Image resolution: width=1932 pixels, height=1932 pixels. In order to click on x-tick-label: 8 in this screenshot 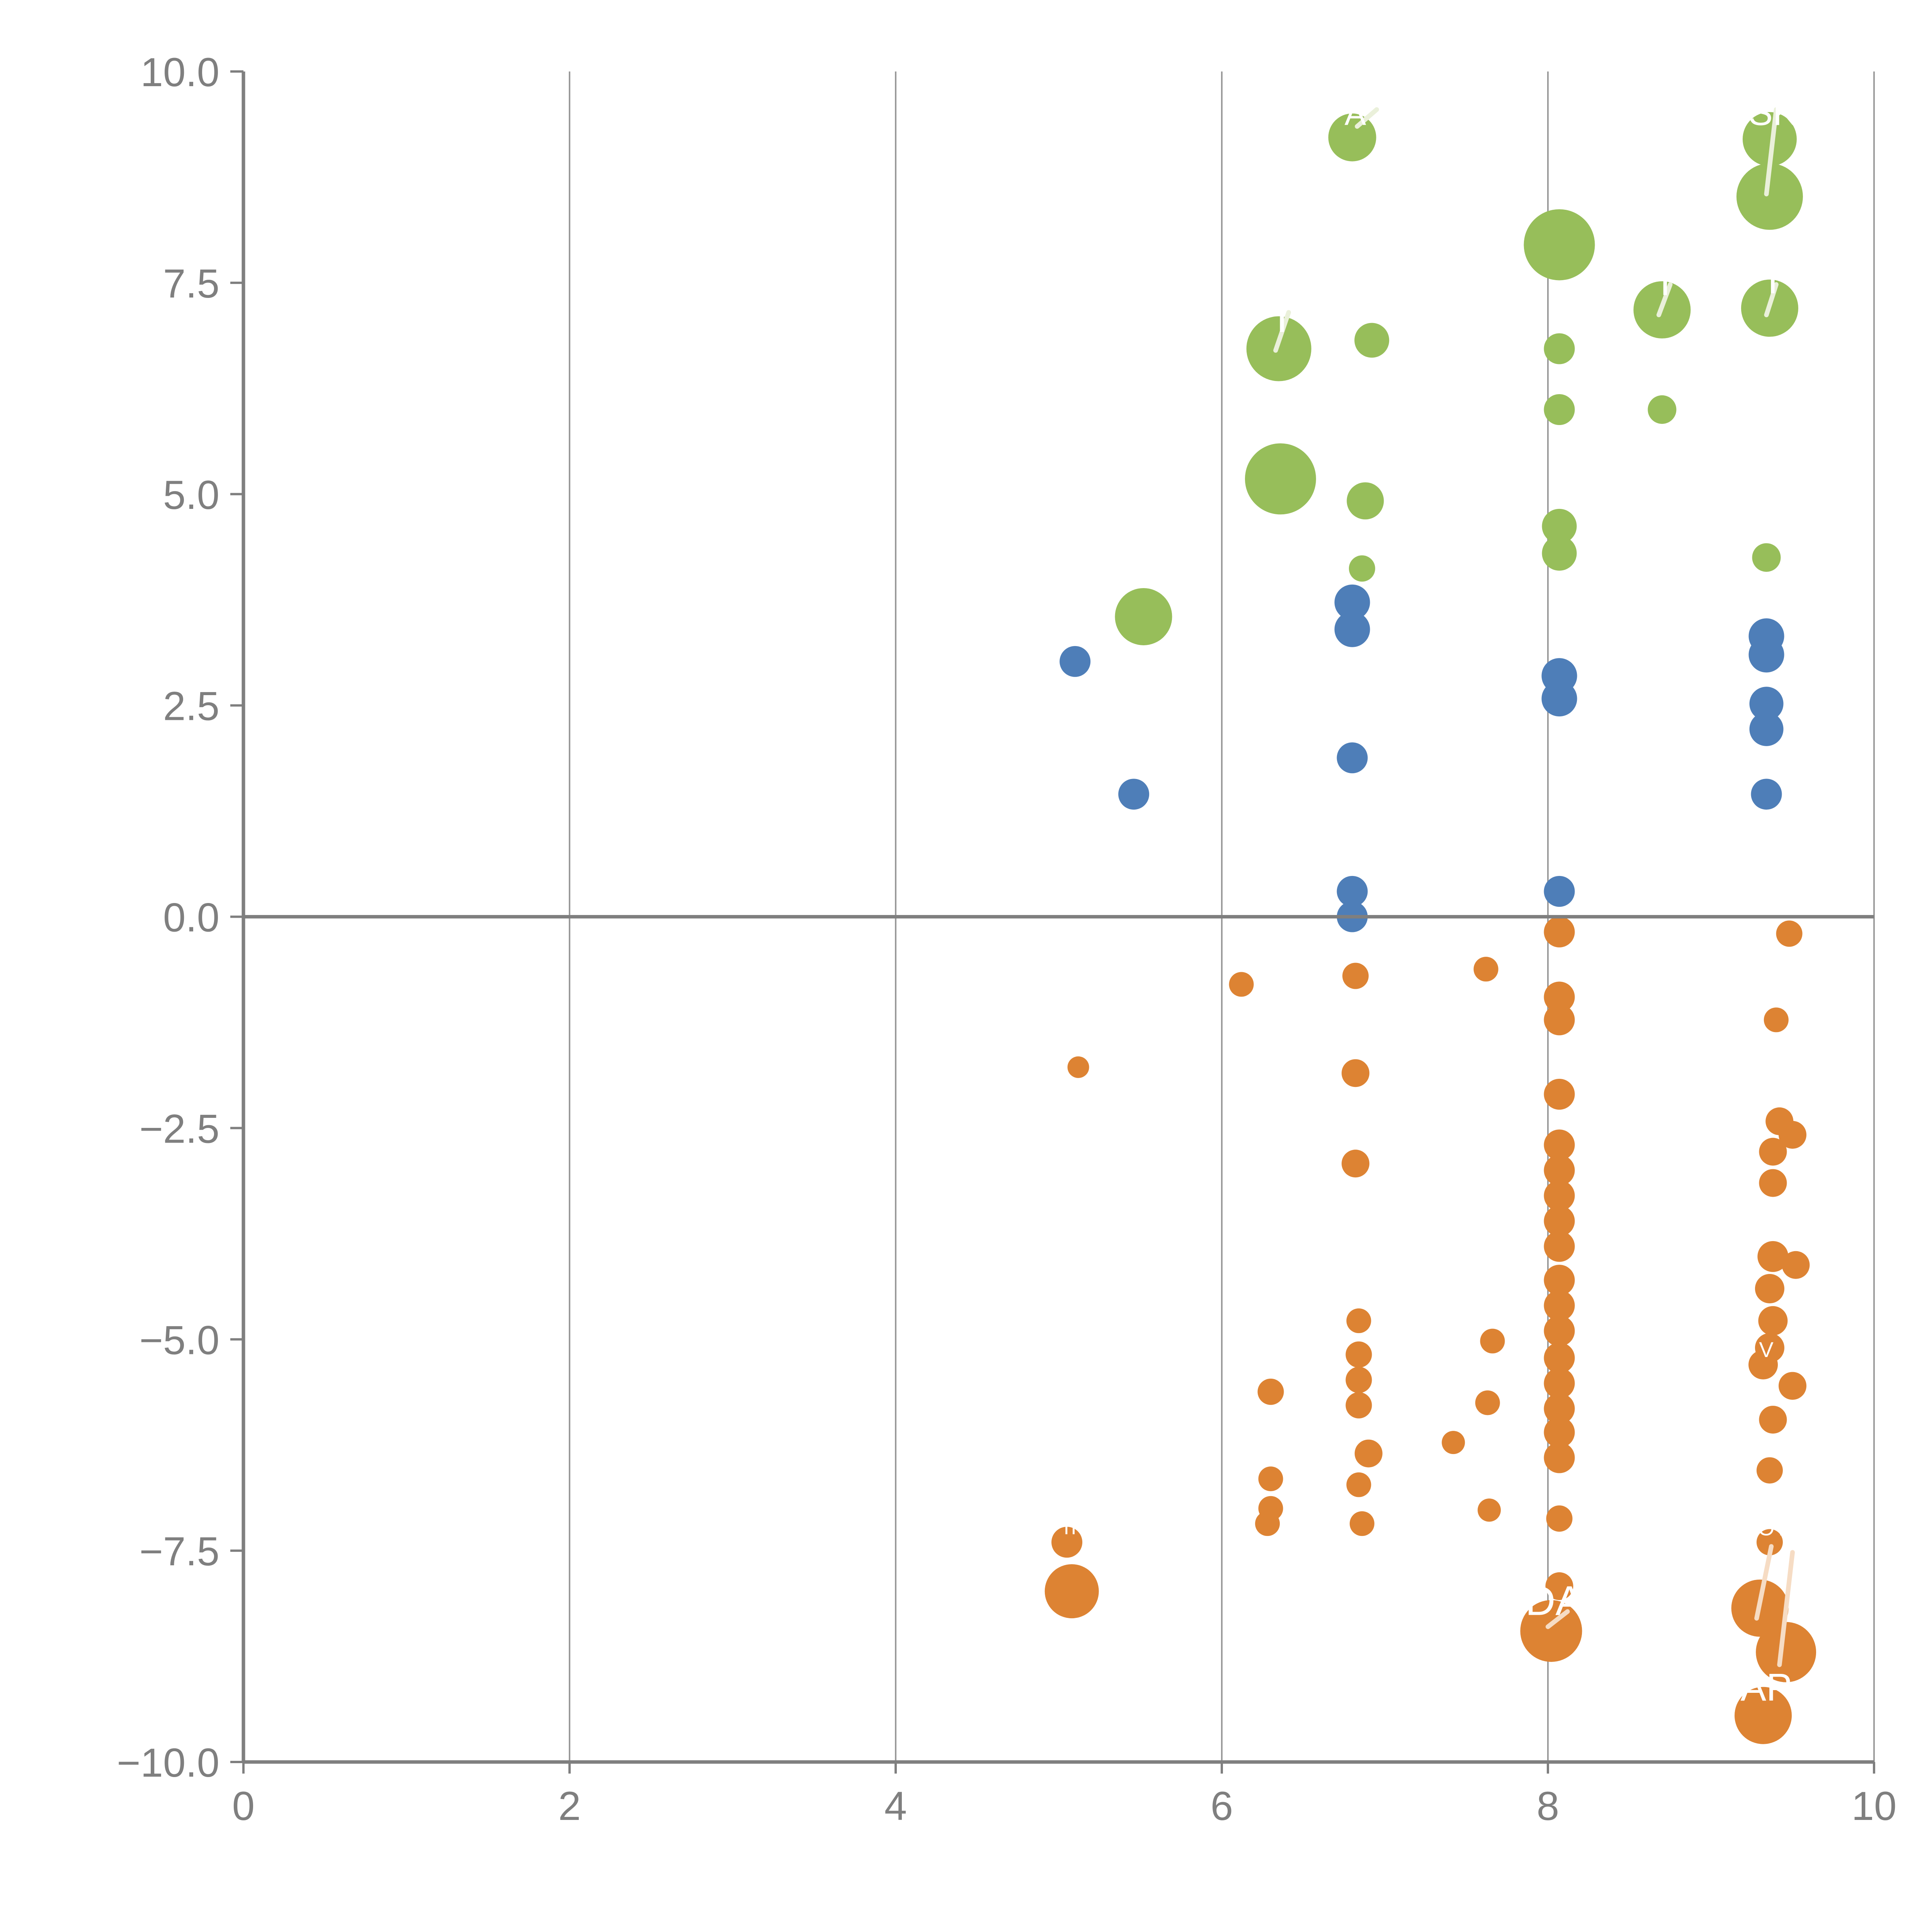, I will do `click(1548, 1807)`.